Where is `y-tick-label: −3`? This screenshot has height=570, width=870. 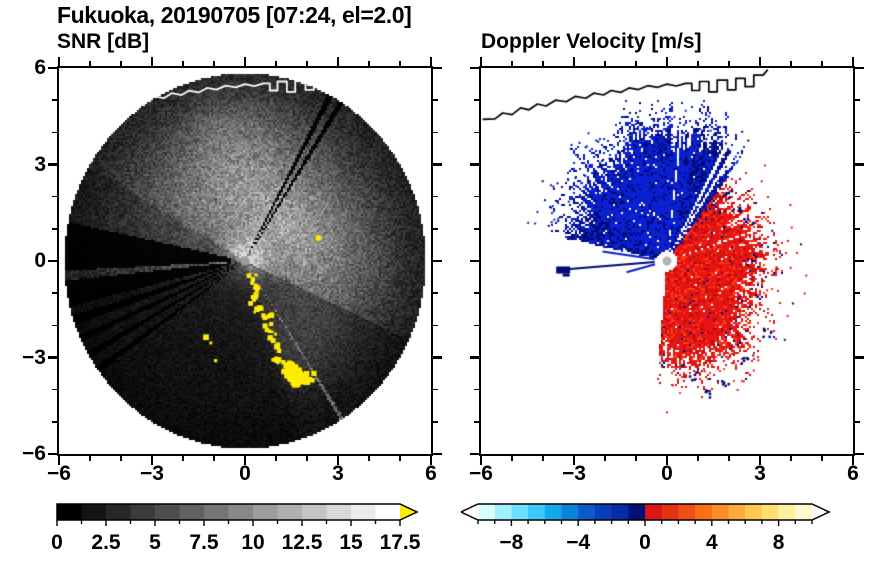
y-tick-label: −3 is located at coordinates (34, 357).